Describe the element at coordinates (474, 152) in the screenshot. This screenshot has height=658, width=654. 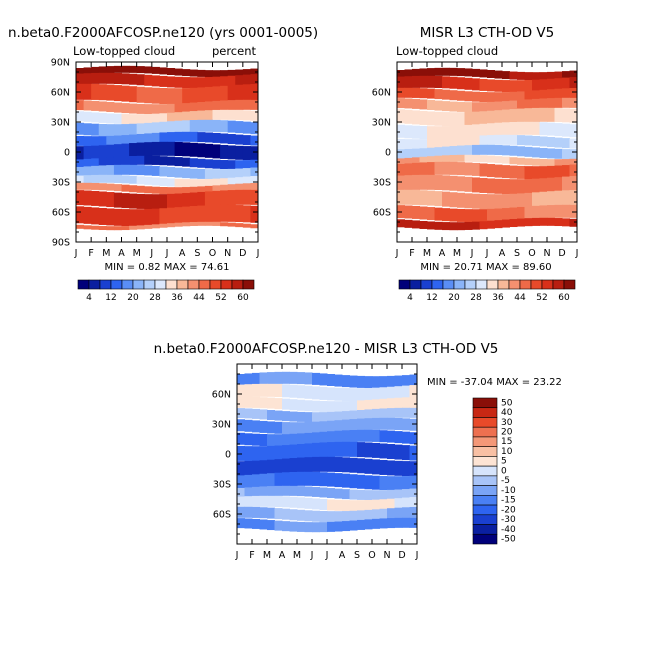
I see `panel-misr-y-axis: 60N 30N 0 30S 60S` at that location.